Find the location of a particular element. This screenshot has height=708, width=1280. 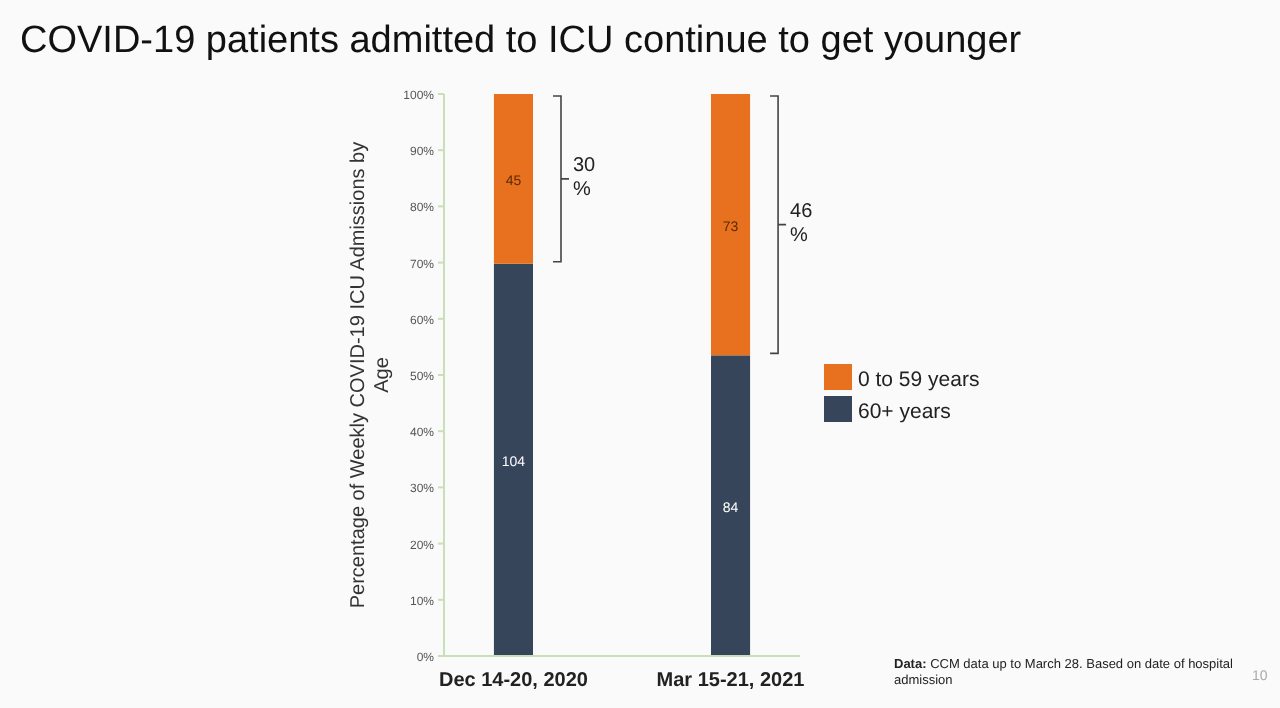

y-axis-title: Percentage of Weekly COVID-19 ICU Admissions by Age is located at coordinates (371, 375).